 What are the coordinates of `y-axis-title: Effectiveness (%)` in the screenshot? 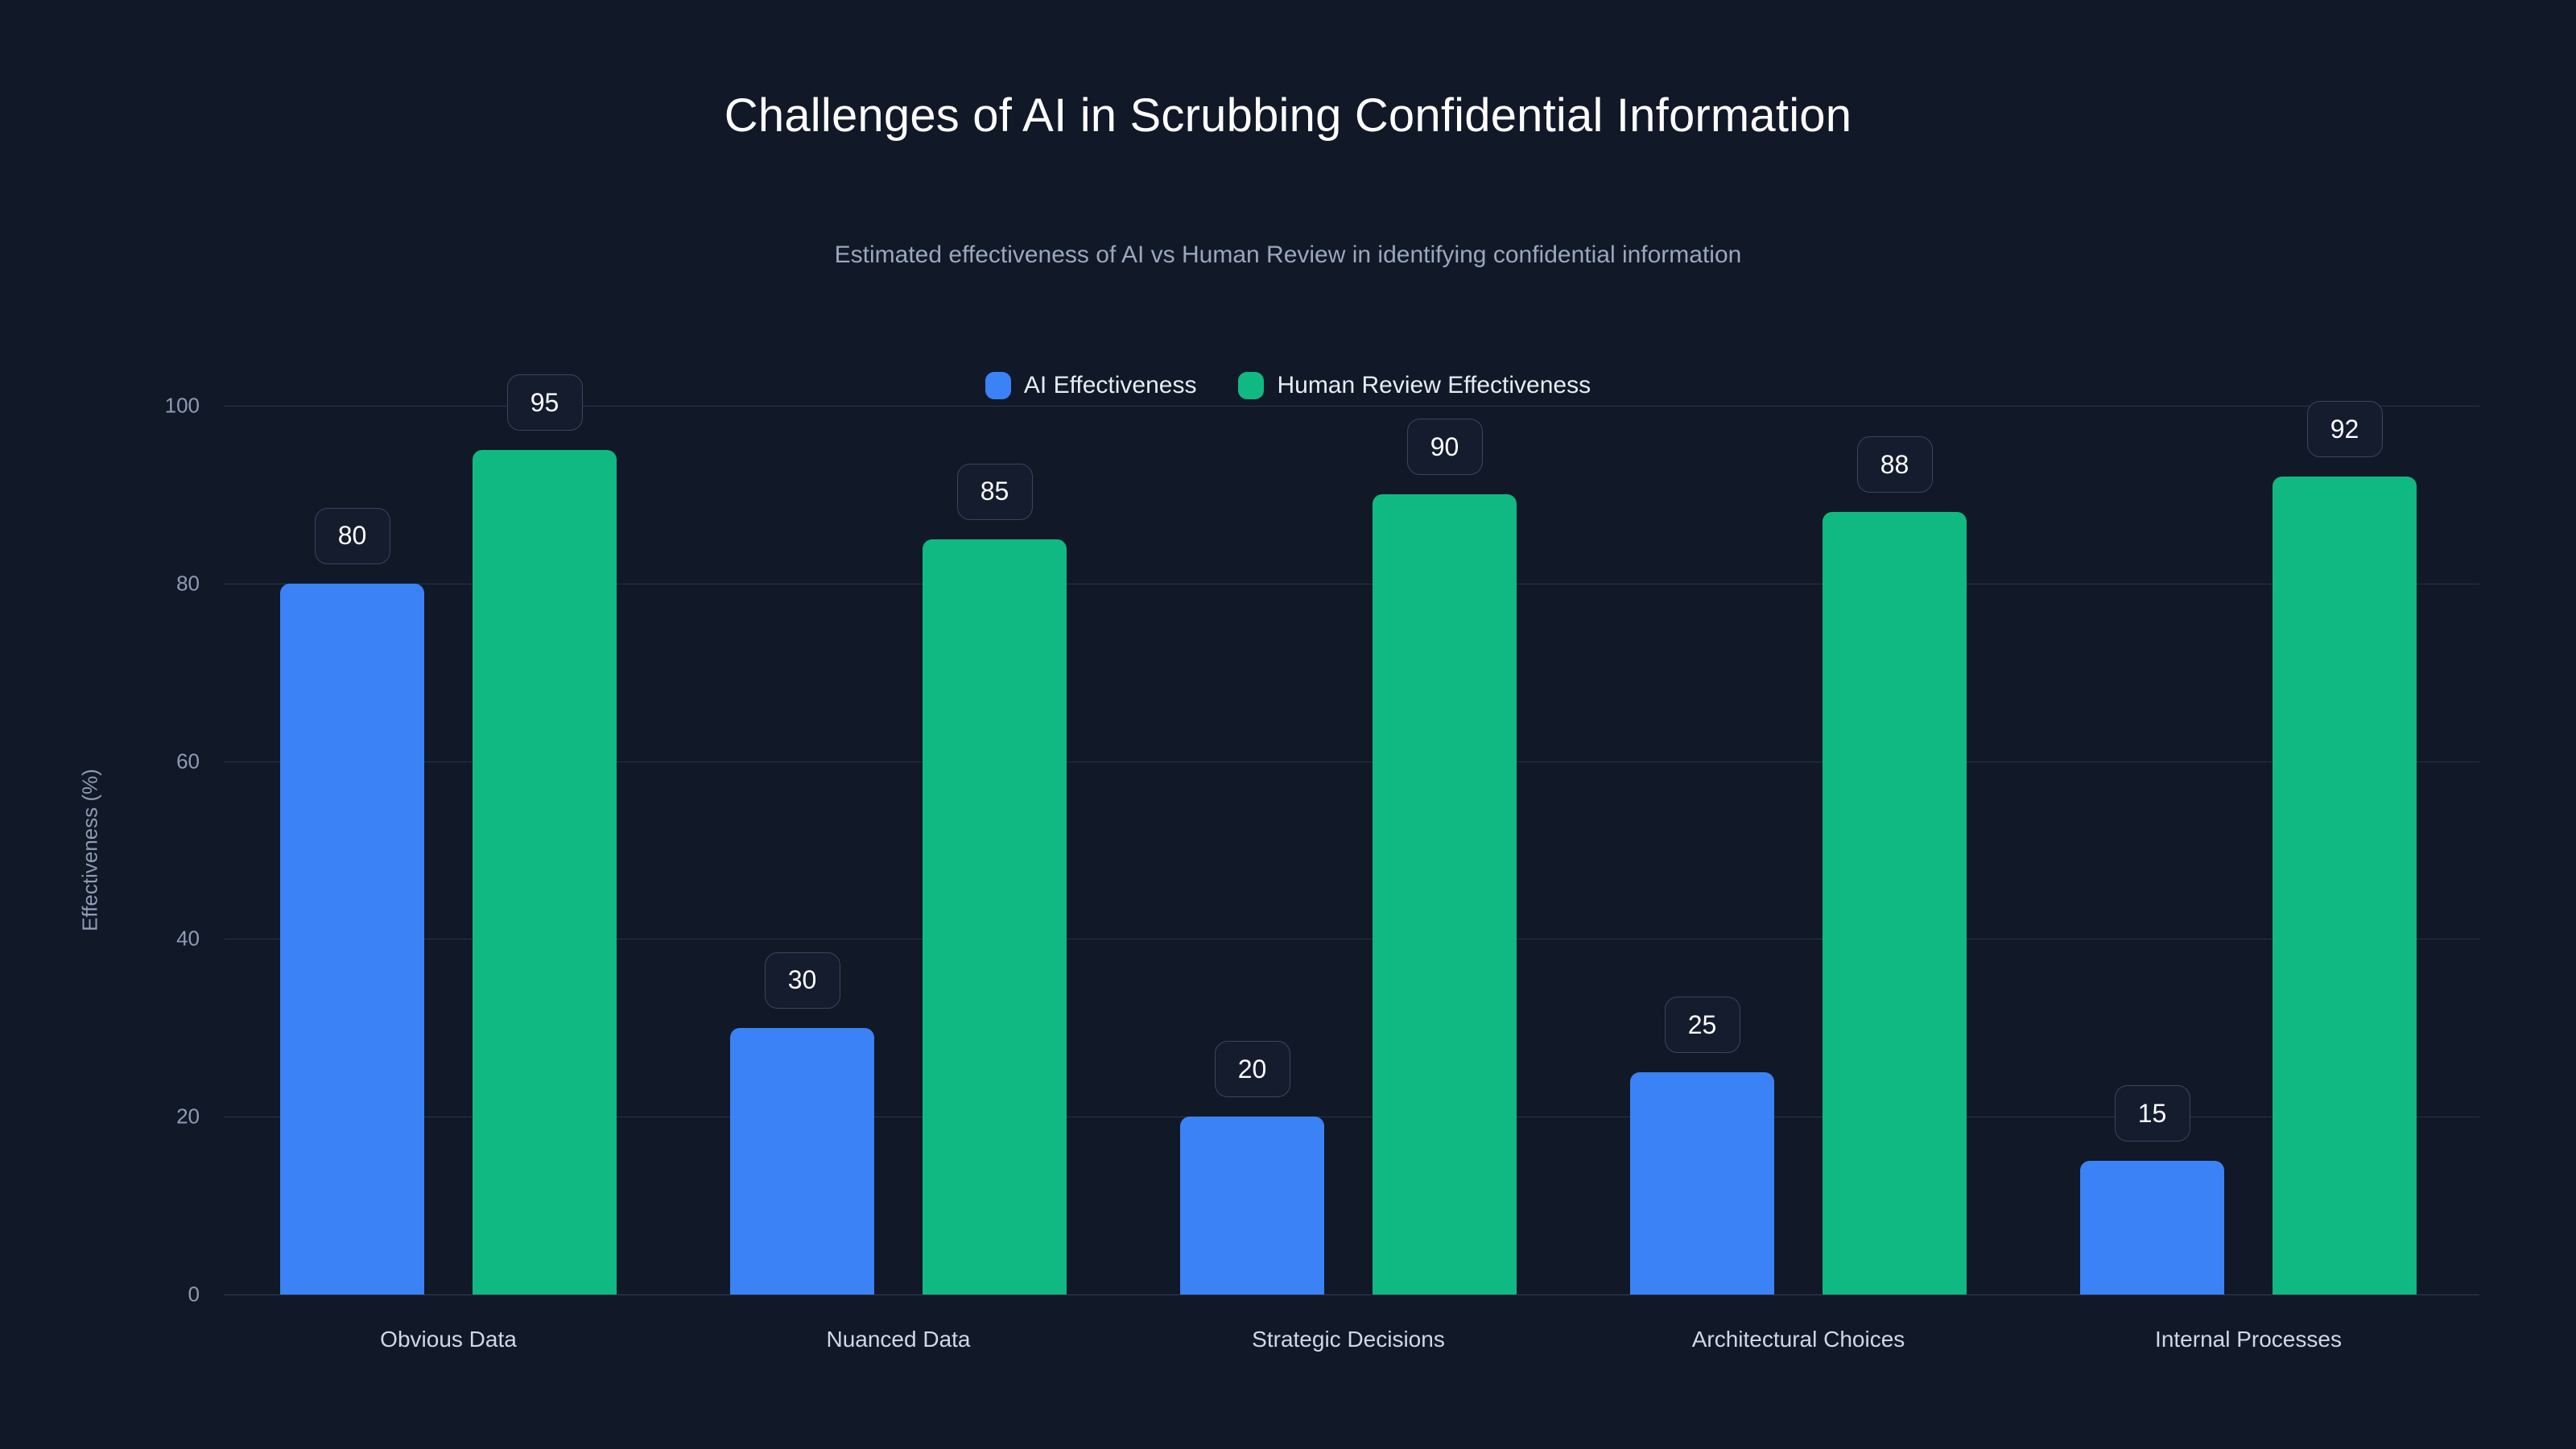 It's located at (89, 850).